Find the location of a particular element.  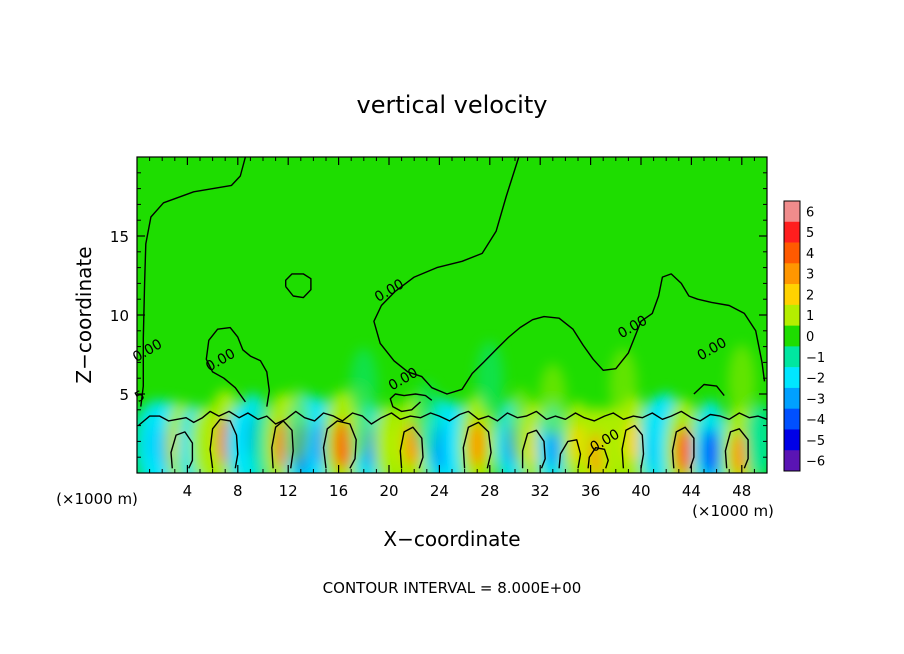

y-tick-label: 5 is located at coordinates (124, 395).